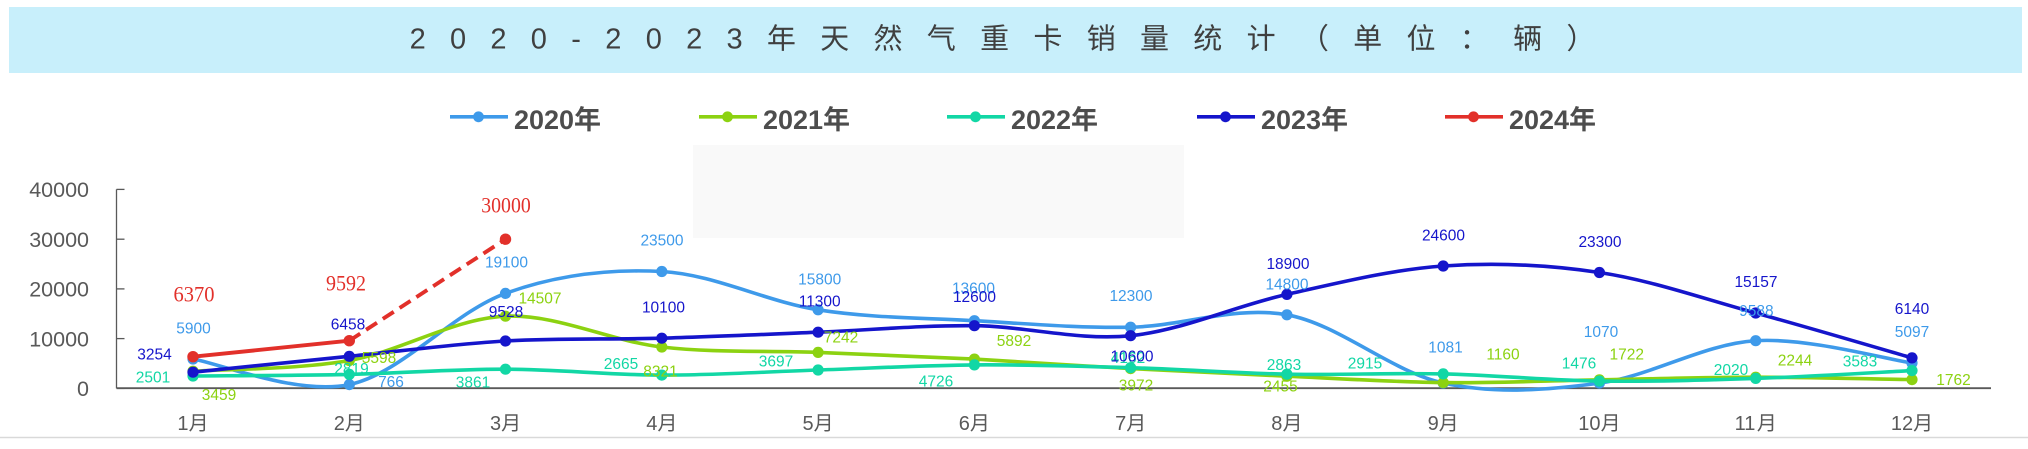 This screenshot has width=2028, height=449. What do you see at coordinates (964, 424) in the screenshot?
I see `svg-text: 6` at bounding box center [964, 424].